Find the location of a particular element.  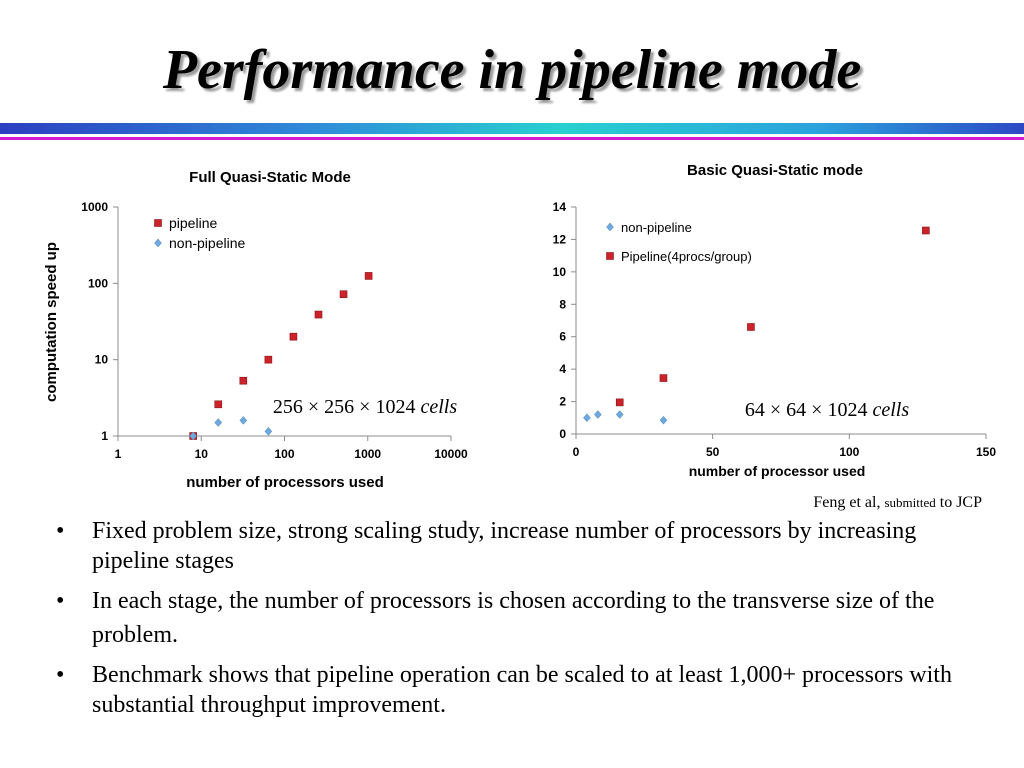

problem-size-annotation: 256 × 256 × 1024 cells is located at coordinates (365, 407).